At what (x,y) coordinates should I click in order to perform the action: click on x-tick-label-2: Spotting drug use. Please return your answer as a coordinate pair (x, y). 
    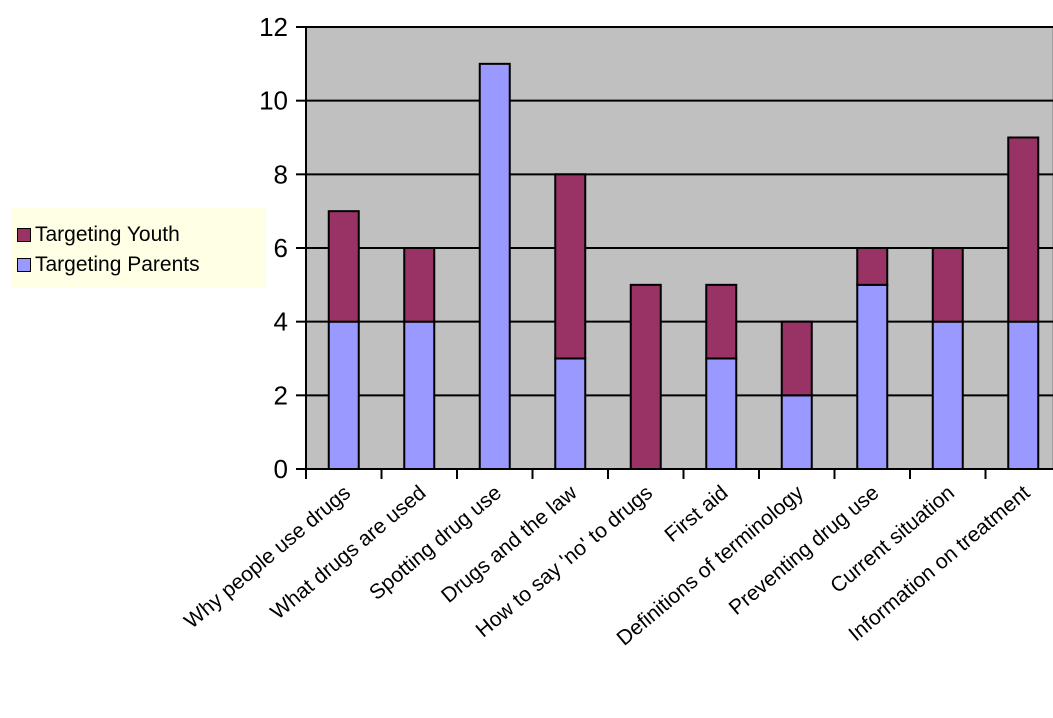
    Looking at the image, I should click on (435, 542).